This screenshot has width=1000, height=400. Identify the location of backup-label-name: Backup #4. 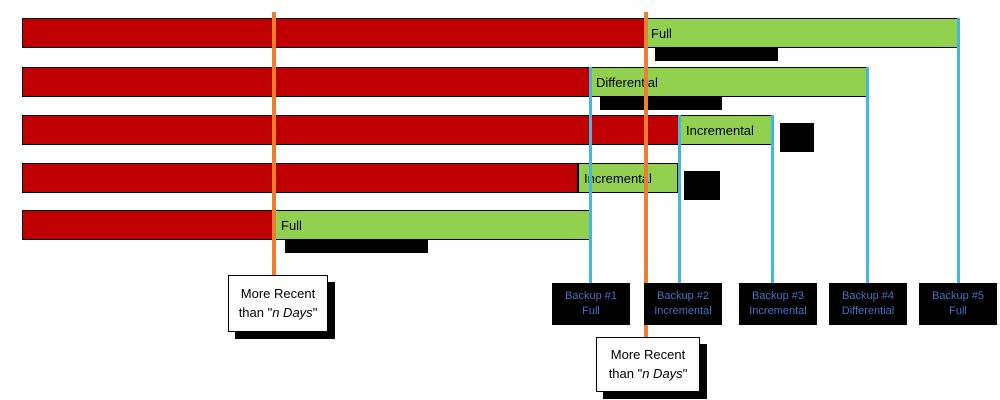
(868, 295).